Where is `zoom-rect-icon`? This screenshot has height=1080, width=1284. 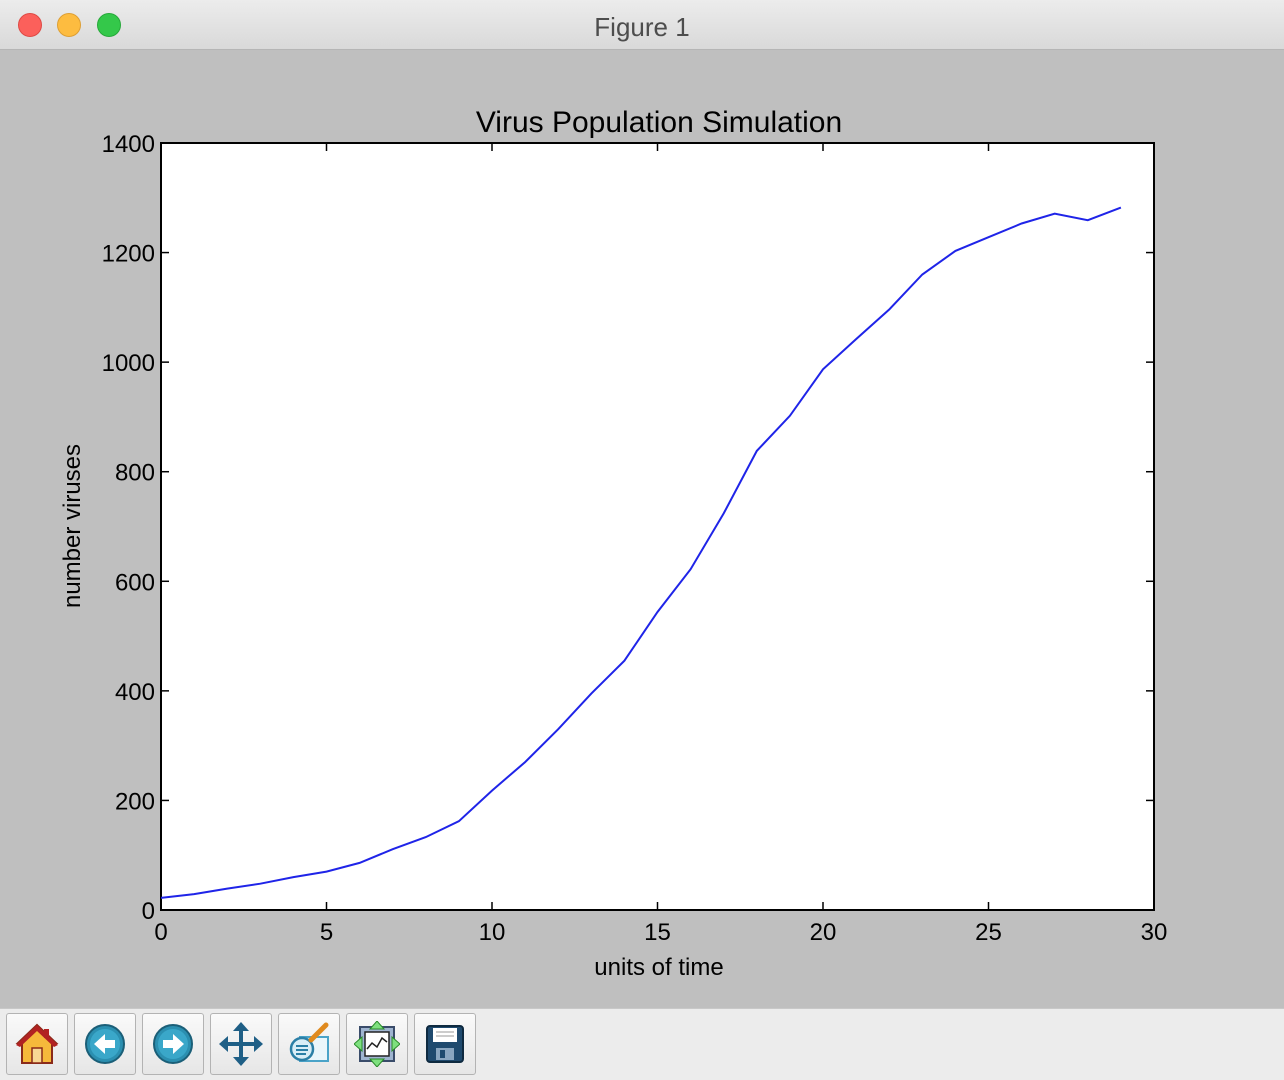 zoom-rect-icon is located at coordinates (309, 1042).